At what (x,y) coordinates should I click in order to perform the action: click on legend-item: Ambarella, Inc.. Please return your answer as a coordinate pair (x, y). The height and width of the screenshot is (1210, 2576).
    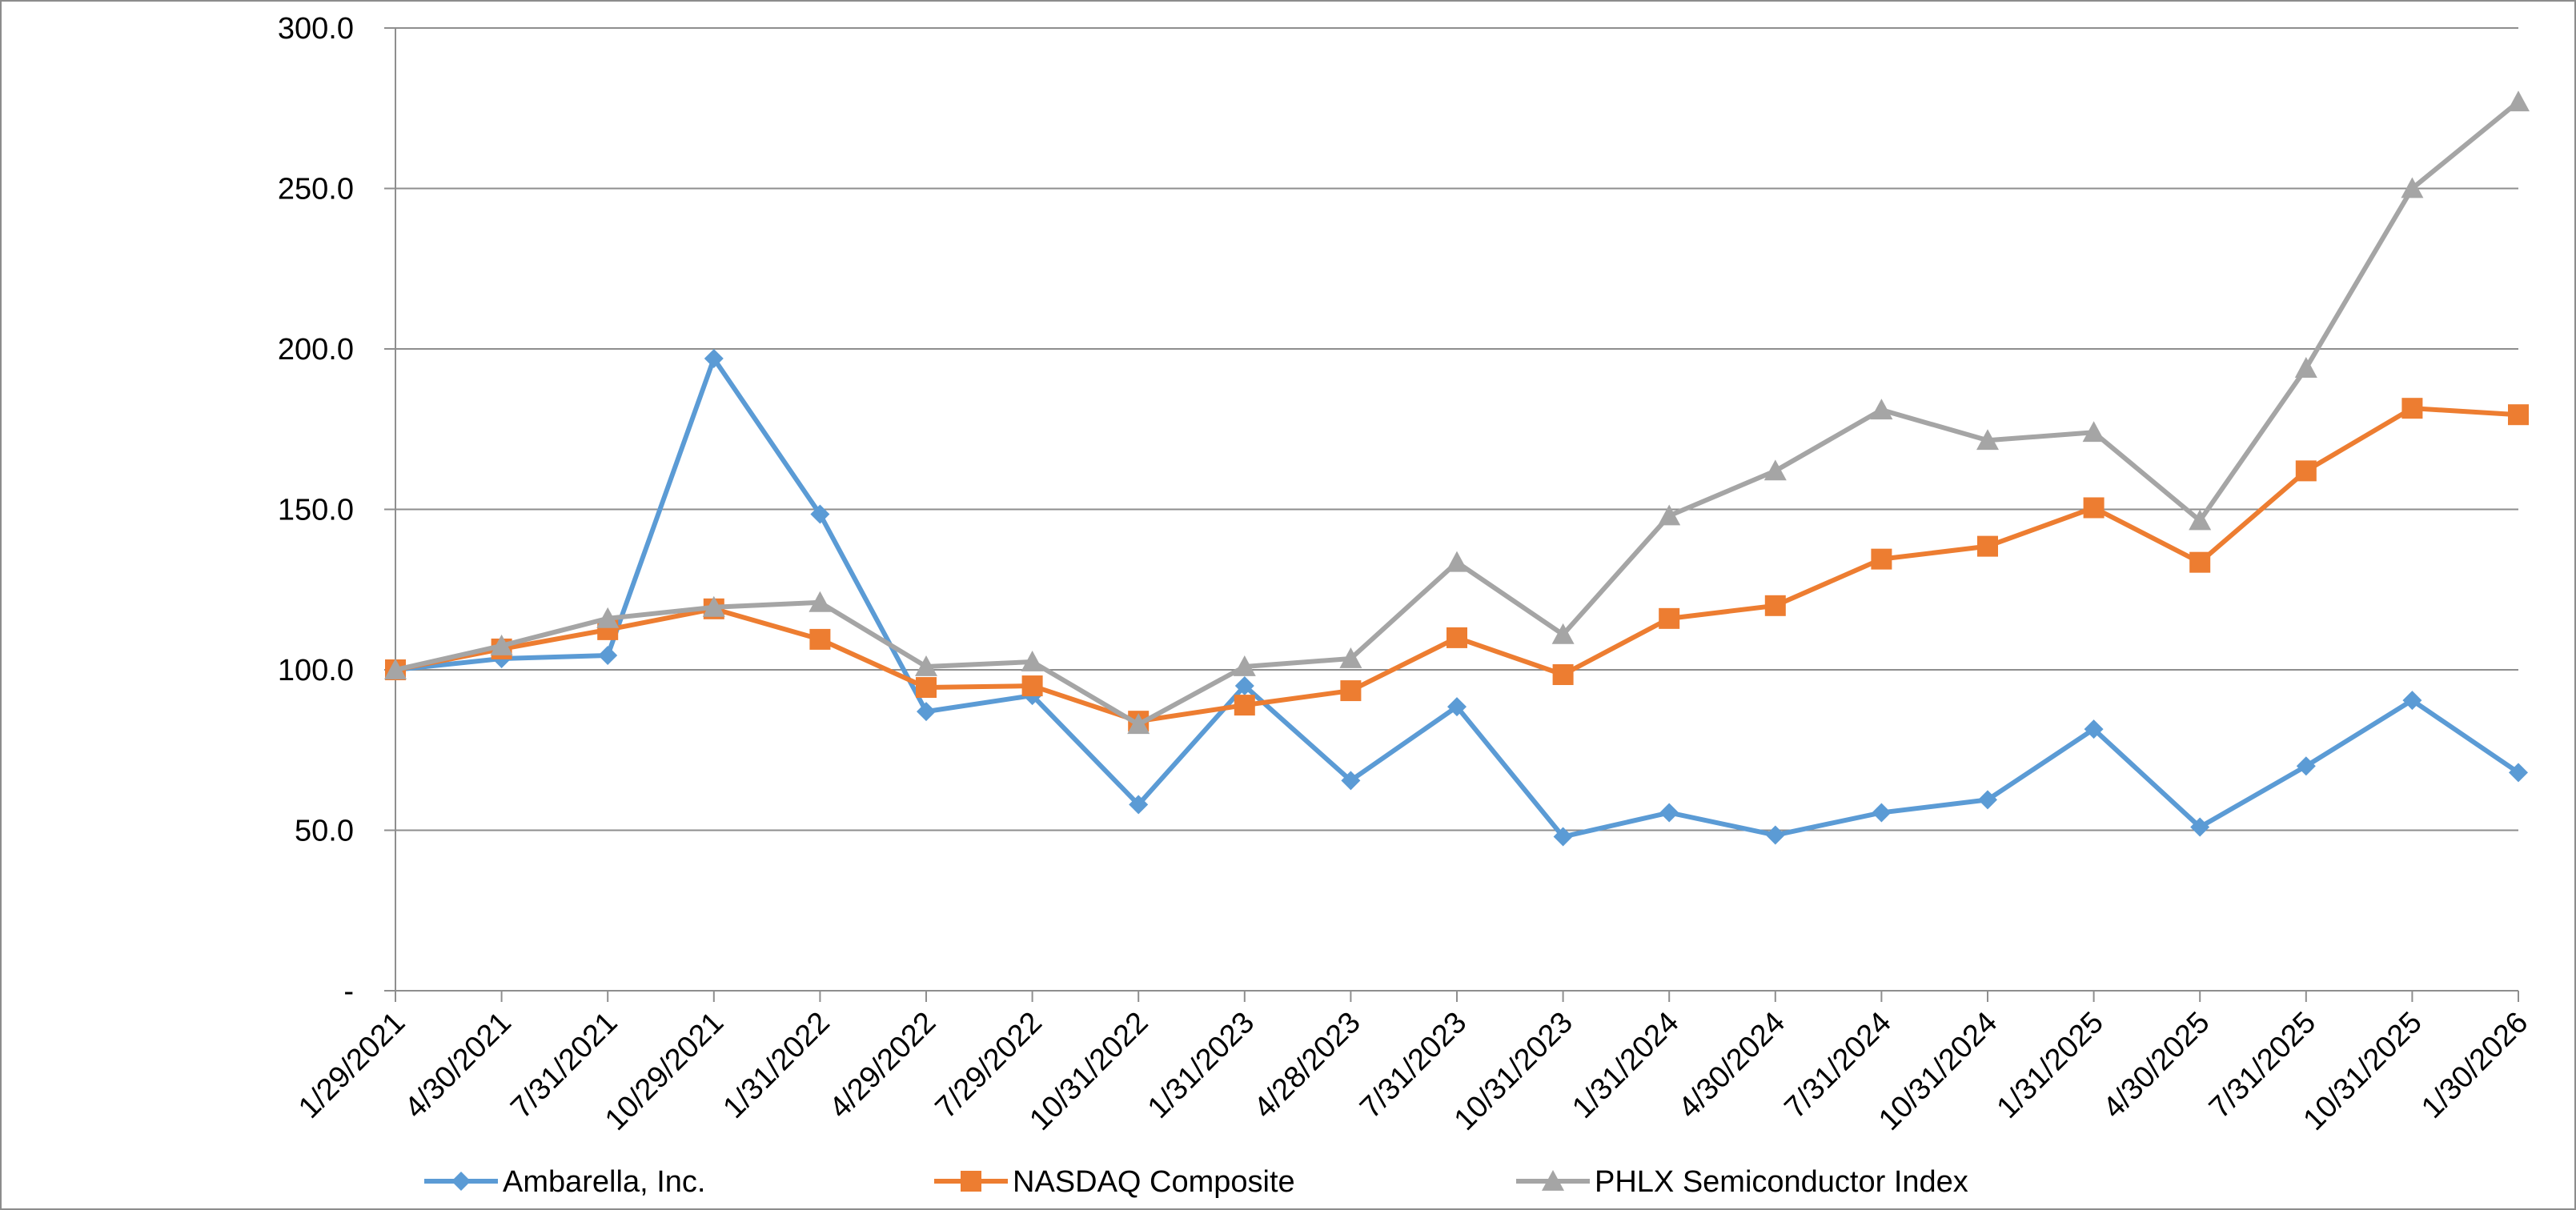
    Looking at the image, I should click on (564, 1182).